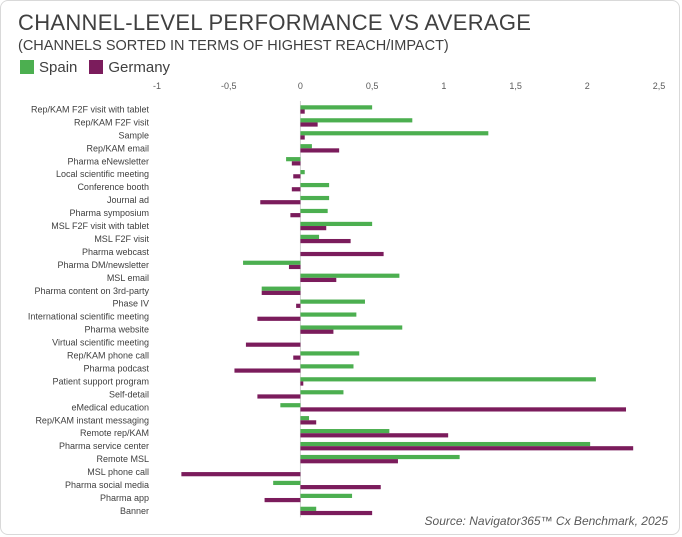  I want to click on x-tick-label: 2,5, so click(659, 86).